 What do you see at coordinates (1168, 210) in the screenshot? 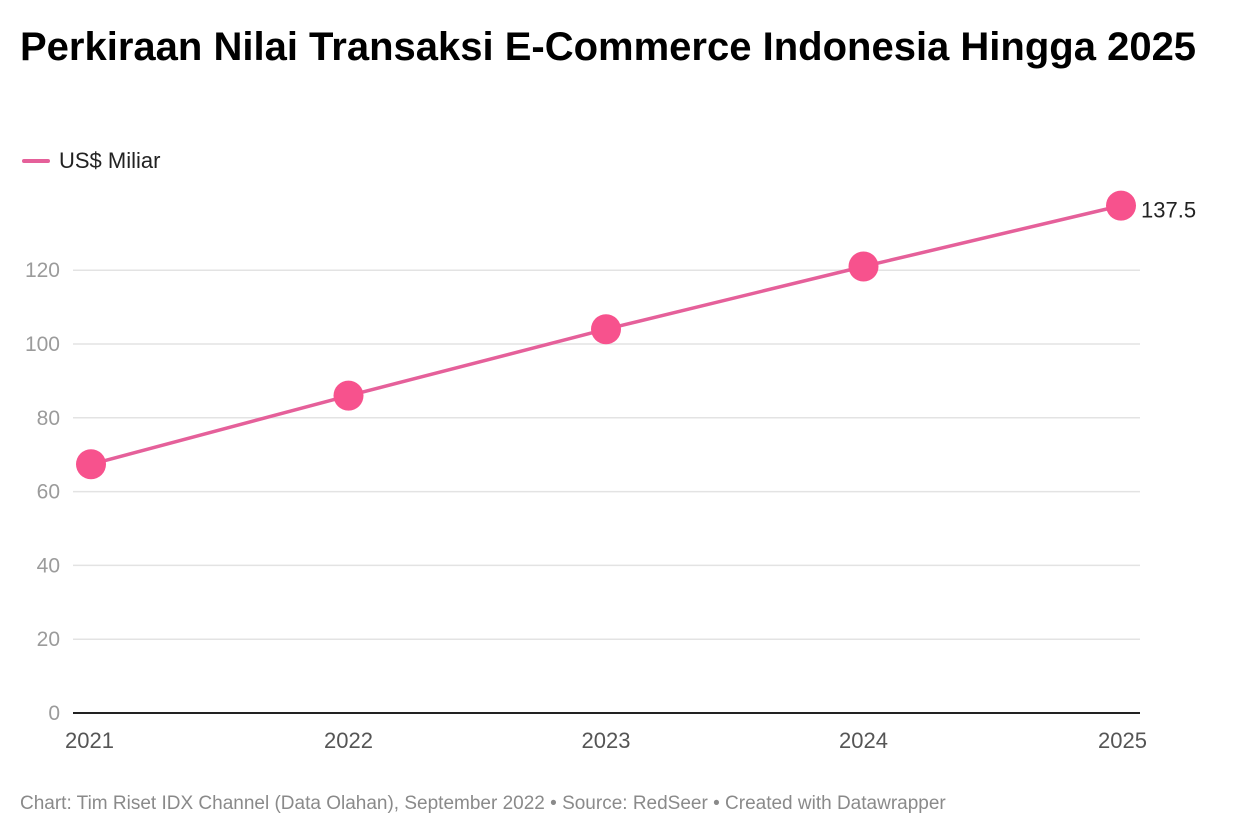
I see `data-label: 137.5` at bounding box center [1168, 210].